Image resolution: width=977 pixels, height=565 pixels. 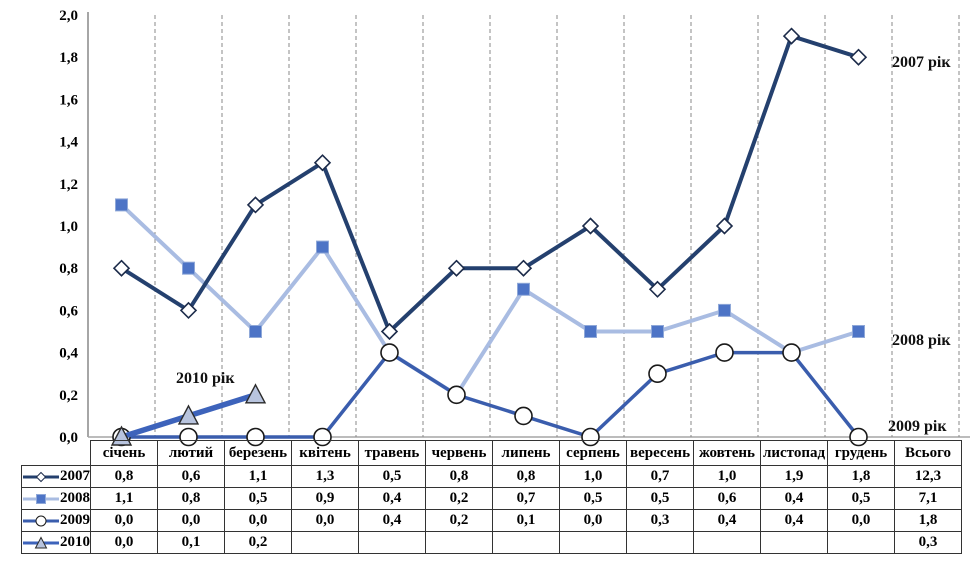 What do you see at coordinates (56, 542) in the screenshot?
I see `legend-cell-2010: 2010` at bounding box center [56, 542].